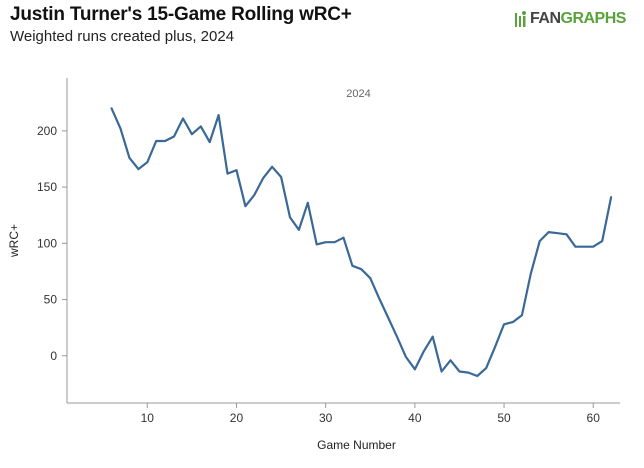 The height and width of the screenshot is (468, 644). I want to click on chart-subtitle: Weighted runs created plus, 2024, so click(122, 36).